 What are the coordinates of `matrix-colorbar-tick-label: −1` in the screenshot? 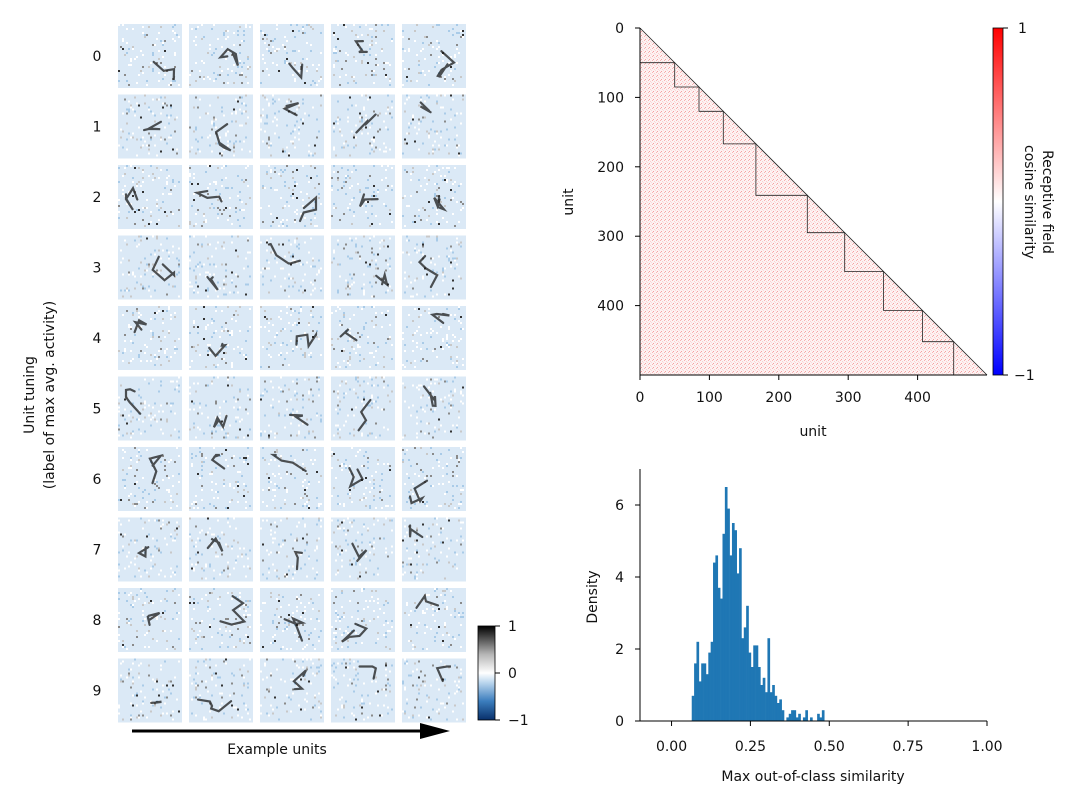 It's located at (1024, 376).